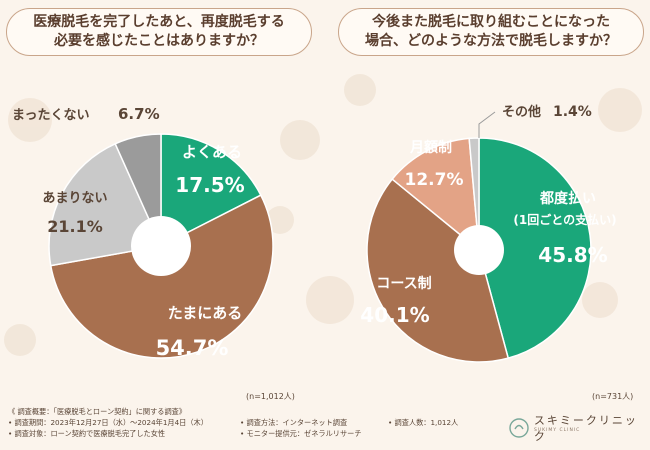  Describe the element at coordinates (159, 32) in the screenshot. I see `question-left: 医療脱毛を完了したあと、再度脱毛する 必要を感じたことはありますか？` at that location.